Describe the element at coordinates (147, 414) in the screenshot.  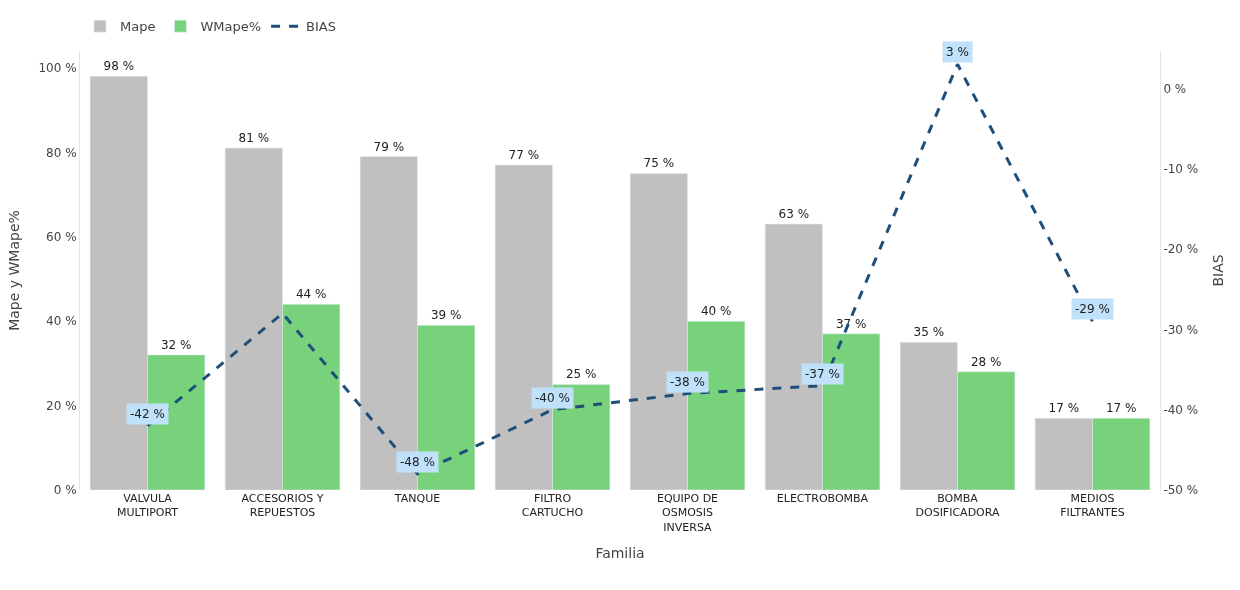
I see `data-label: -42 %` at that location.